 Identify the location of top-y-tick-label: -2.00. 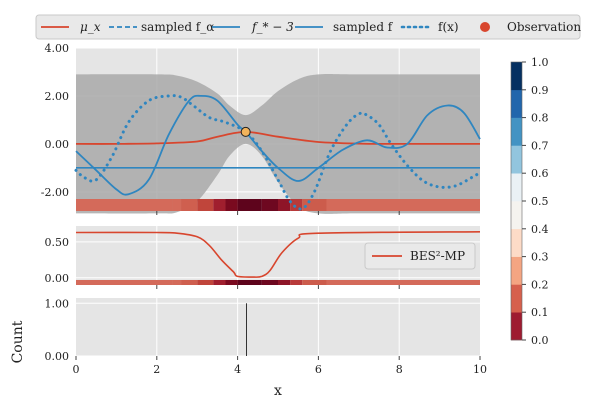
(55, 192).